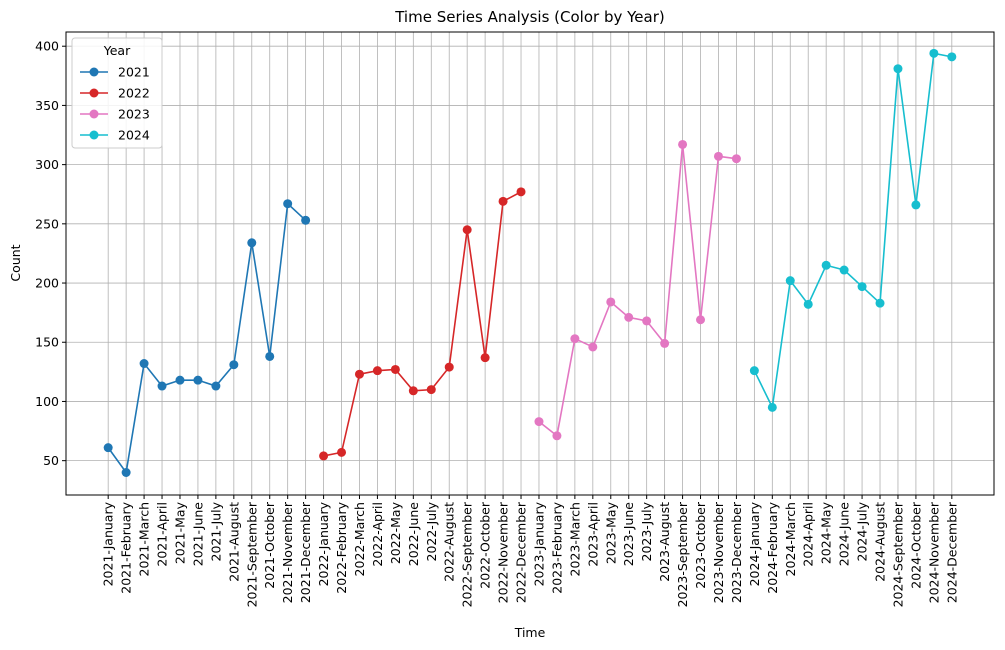  Describe the element at coordinates (179, 532) in the screenshot. I see `x-tick-label: 2021-May` at that location.